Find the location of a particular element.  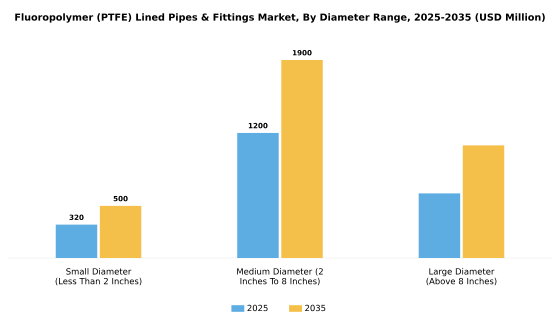

legend-label: 2035 is located at coordinates (315, 308).